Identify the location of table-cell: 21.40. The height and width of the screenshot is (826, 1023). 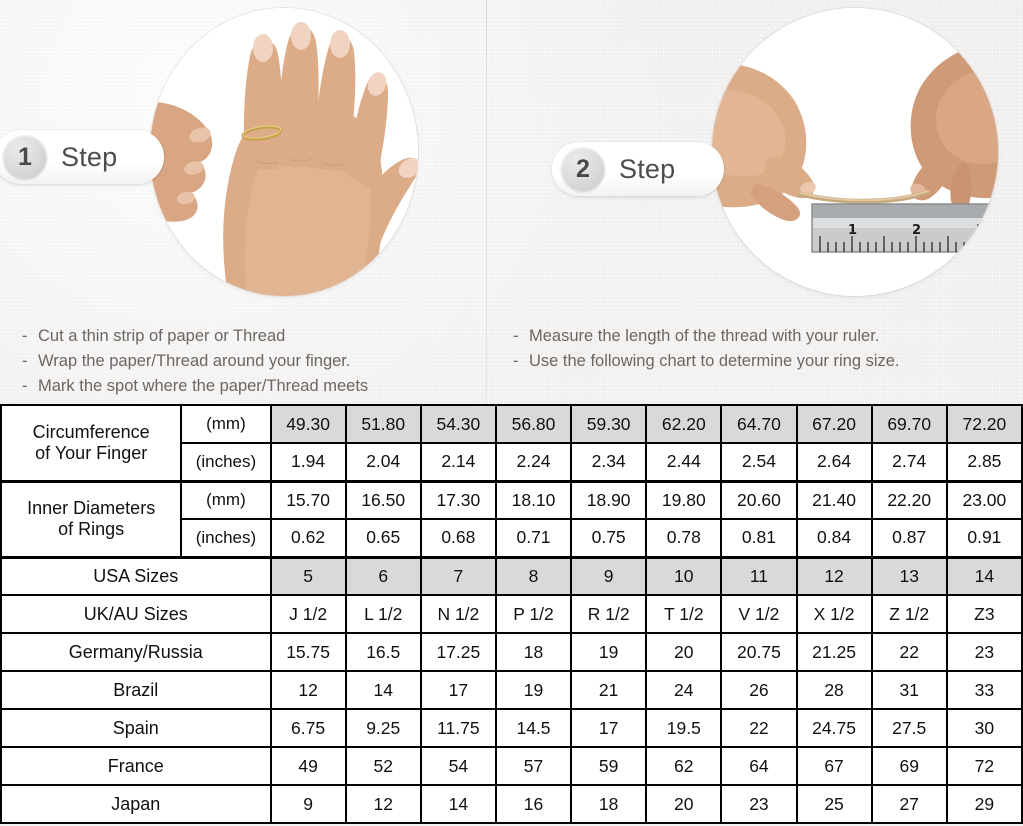
(834, 499).